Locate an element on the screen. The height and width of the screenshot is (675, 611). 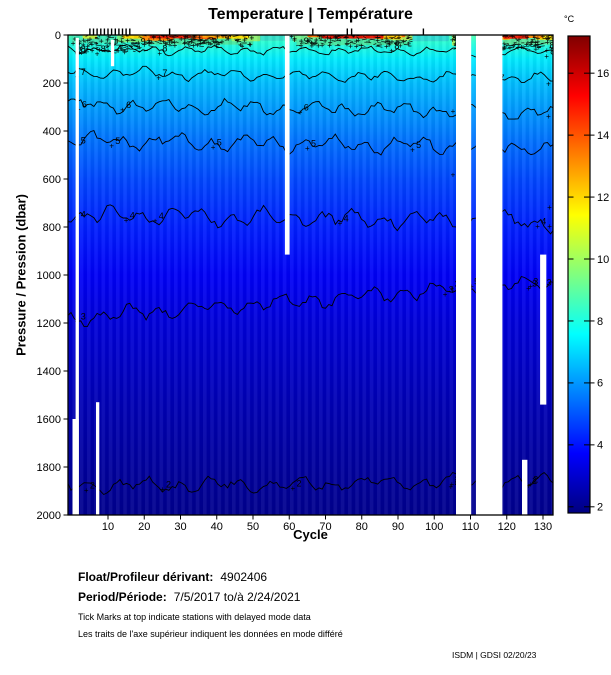
y-tick-label: 800 is located at coordinates (52, 228).